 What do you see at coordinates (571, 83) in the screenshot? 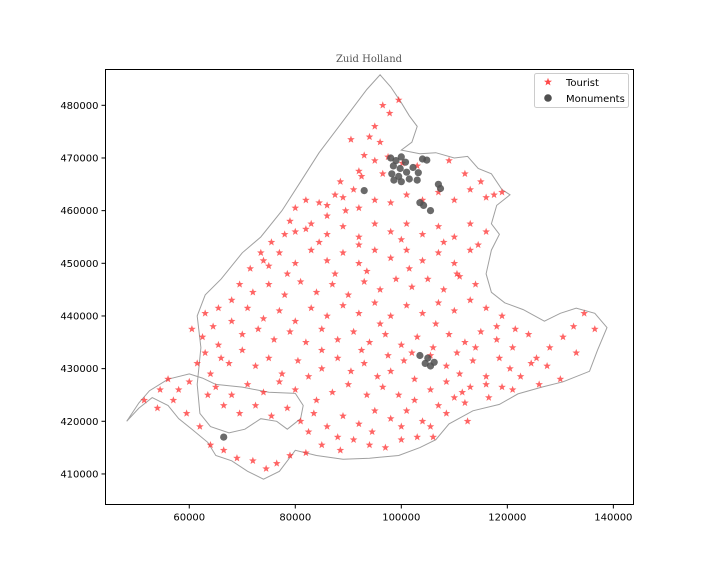
I see `legend-item-tourist: Tourist` at bounding box center [571, 83].